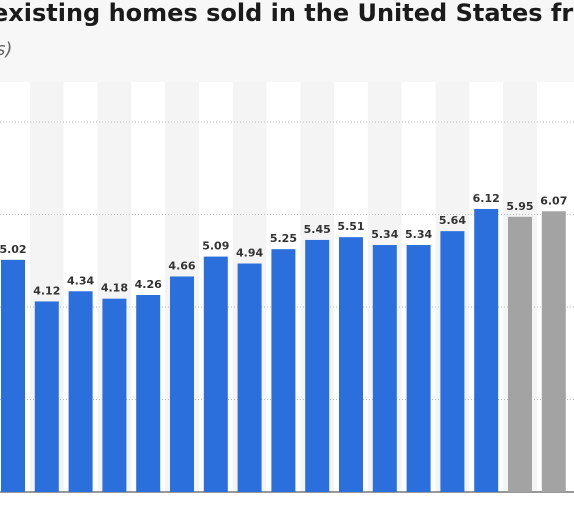  I want to click on data-label: 6.12, so click(486, 198).